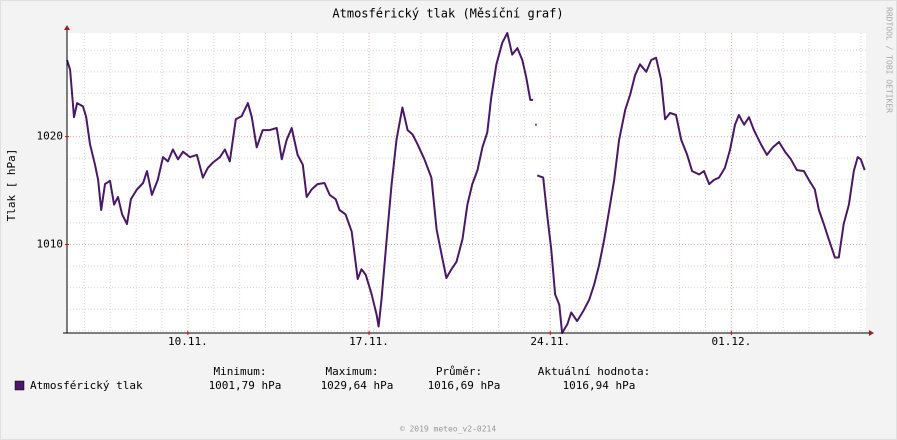  What do you see at coordinates (871, 333) in the screenshot?
I see `x-arrow` at bounding box center [871, 333].